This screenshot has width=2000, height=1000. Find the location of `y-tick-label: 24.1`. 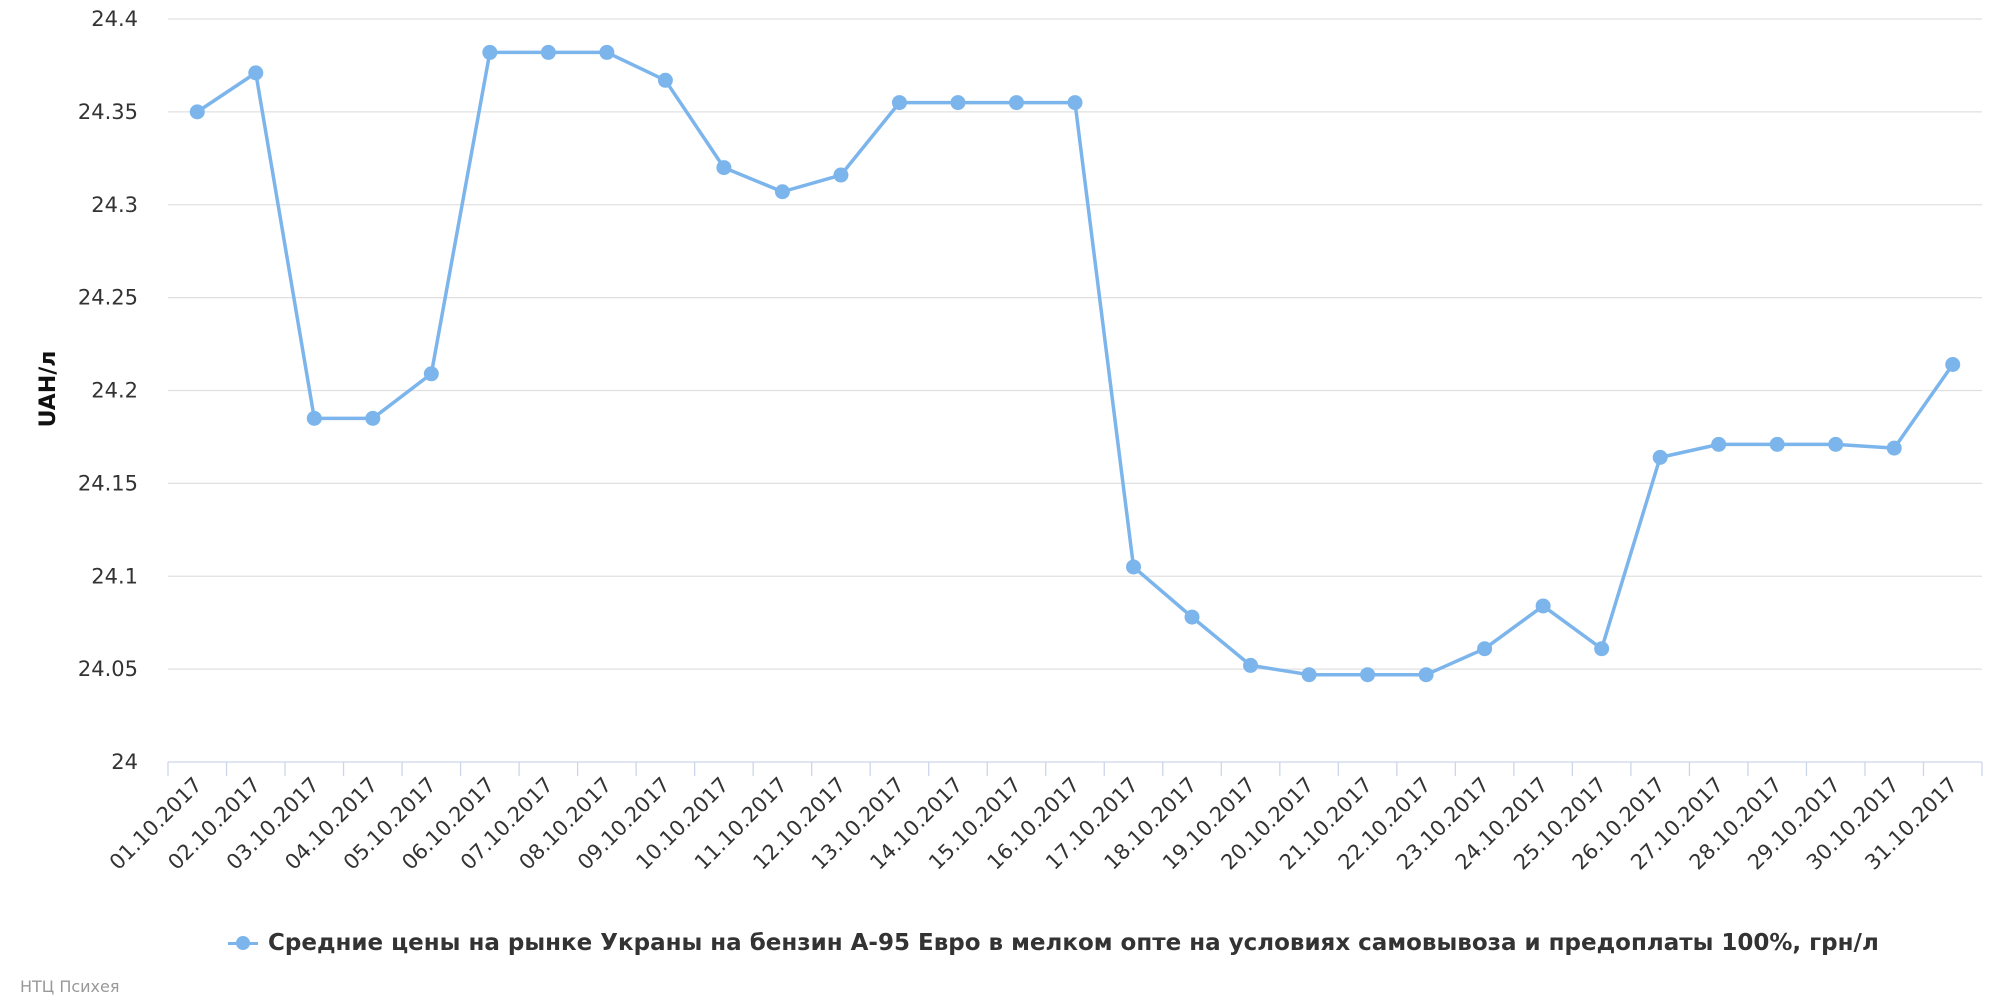

y-tick-label: 24.1 is located at coordinates (114, 576).